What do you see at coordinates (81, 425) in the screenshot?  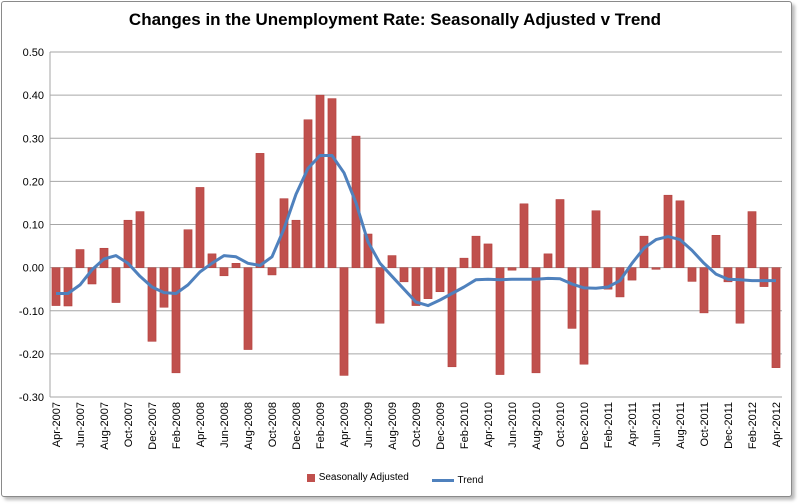 I see `x-tick-label: Jun-2007` at bounding box center [81, 425].